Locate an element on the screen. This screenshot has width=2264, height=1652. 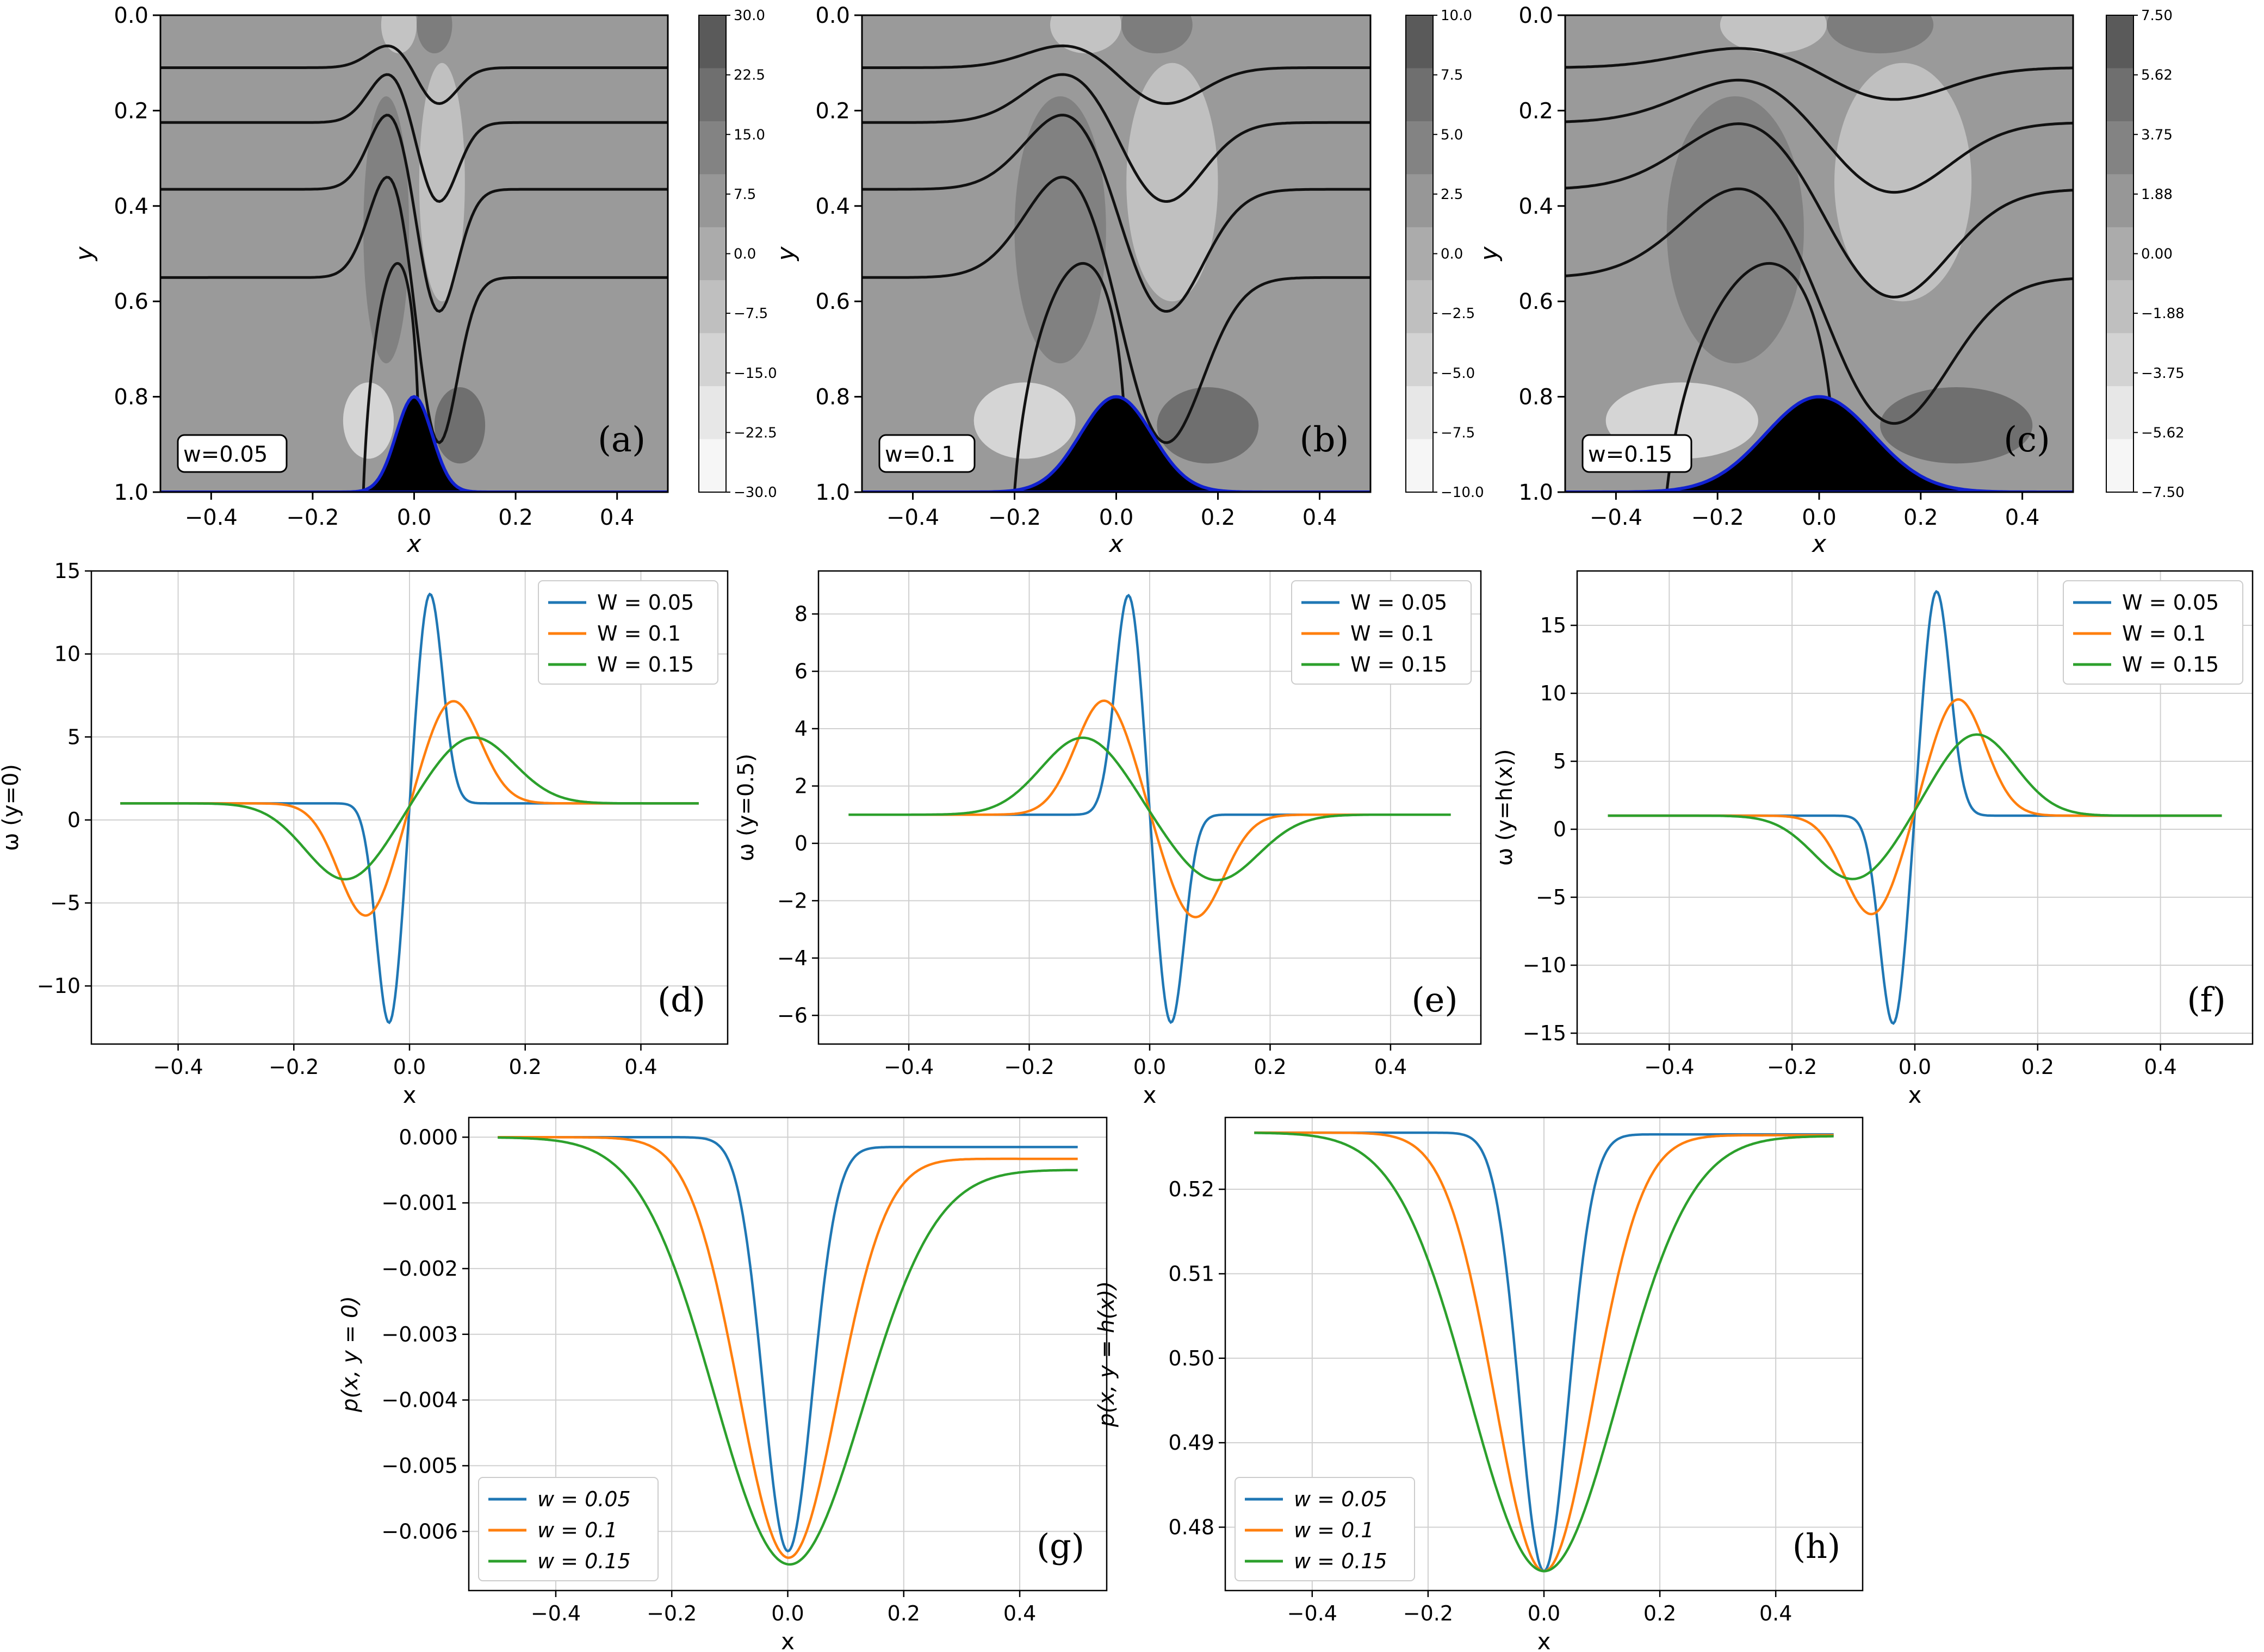
legend-label: w = 0.15 is located at coordinates (584, 1561).